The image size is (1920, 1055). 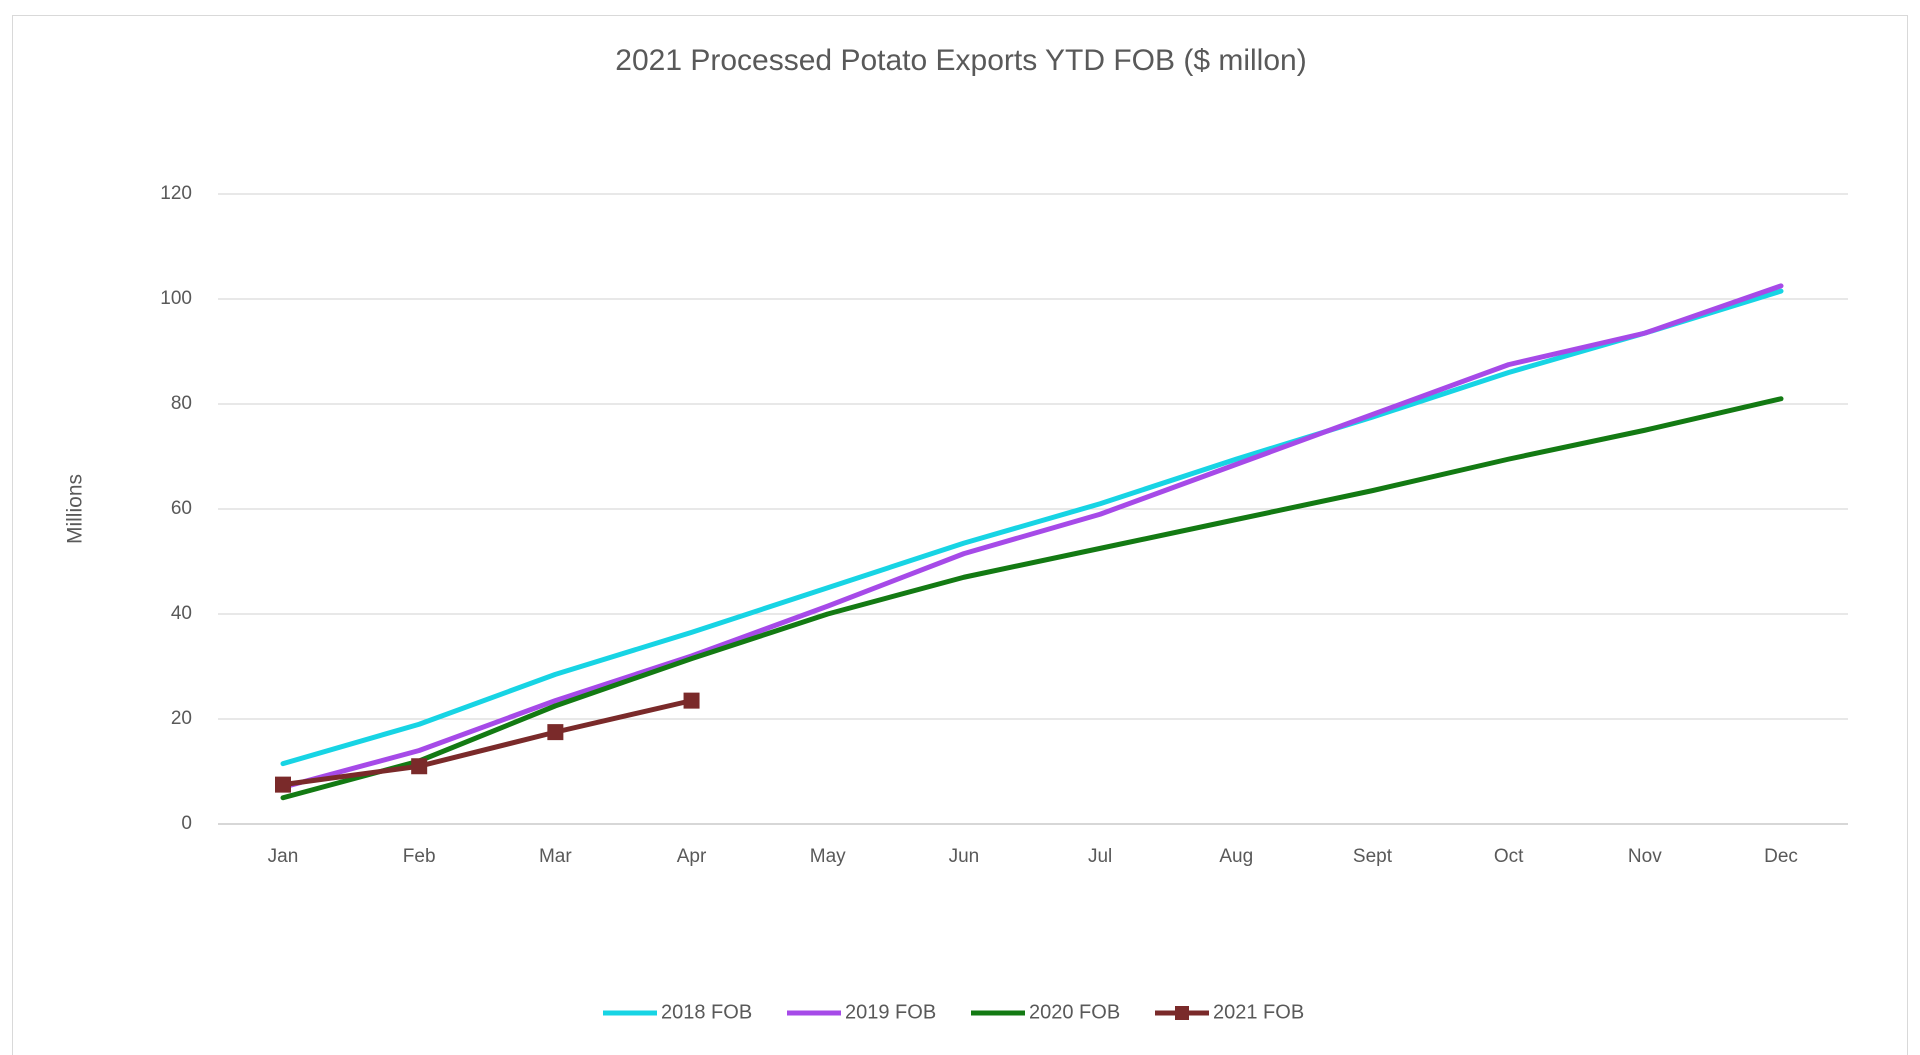 I want to click on x-tick-label: Apr, so click(x=692, y=856).